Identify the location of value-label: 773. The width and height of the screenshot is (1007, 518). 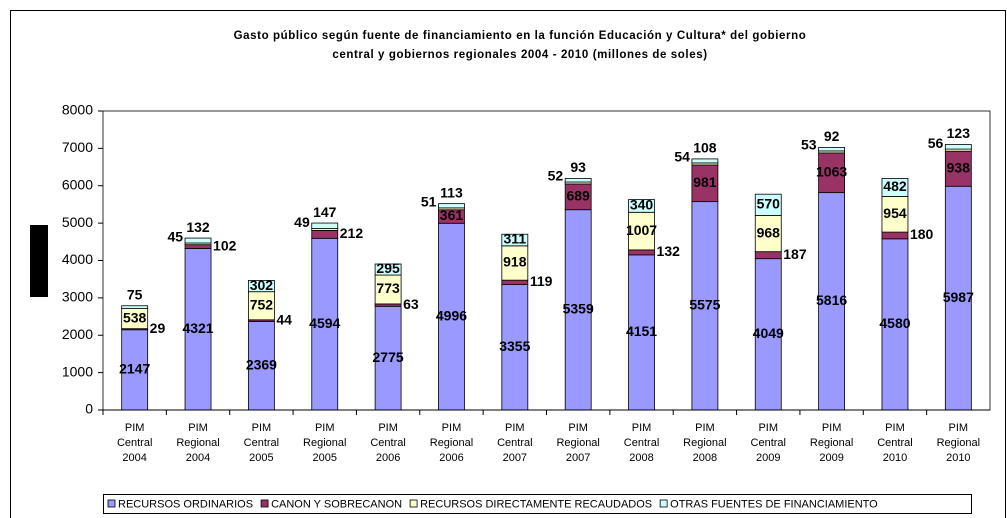
(388, 288).